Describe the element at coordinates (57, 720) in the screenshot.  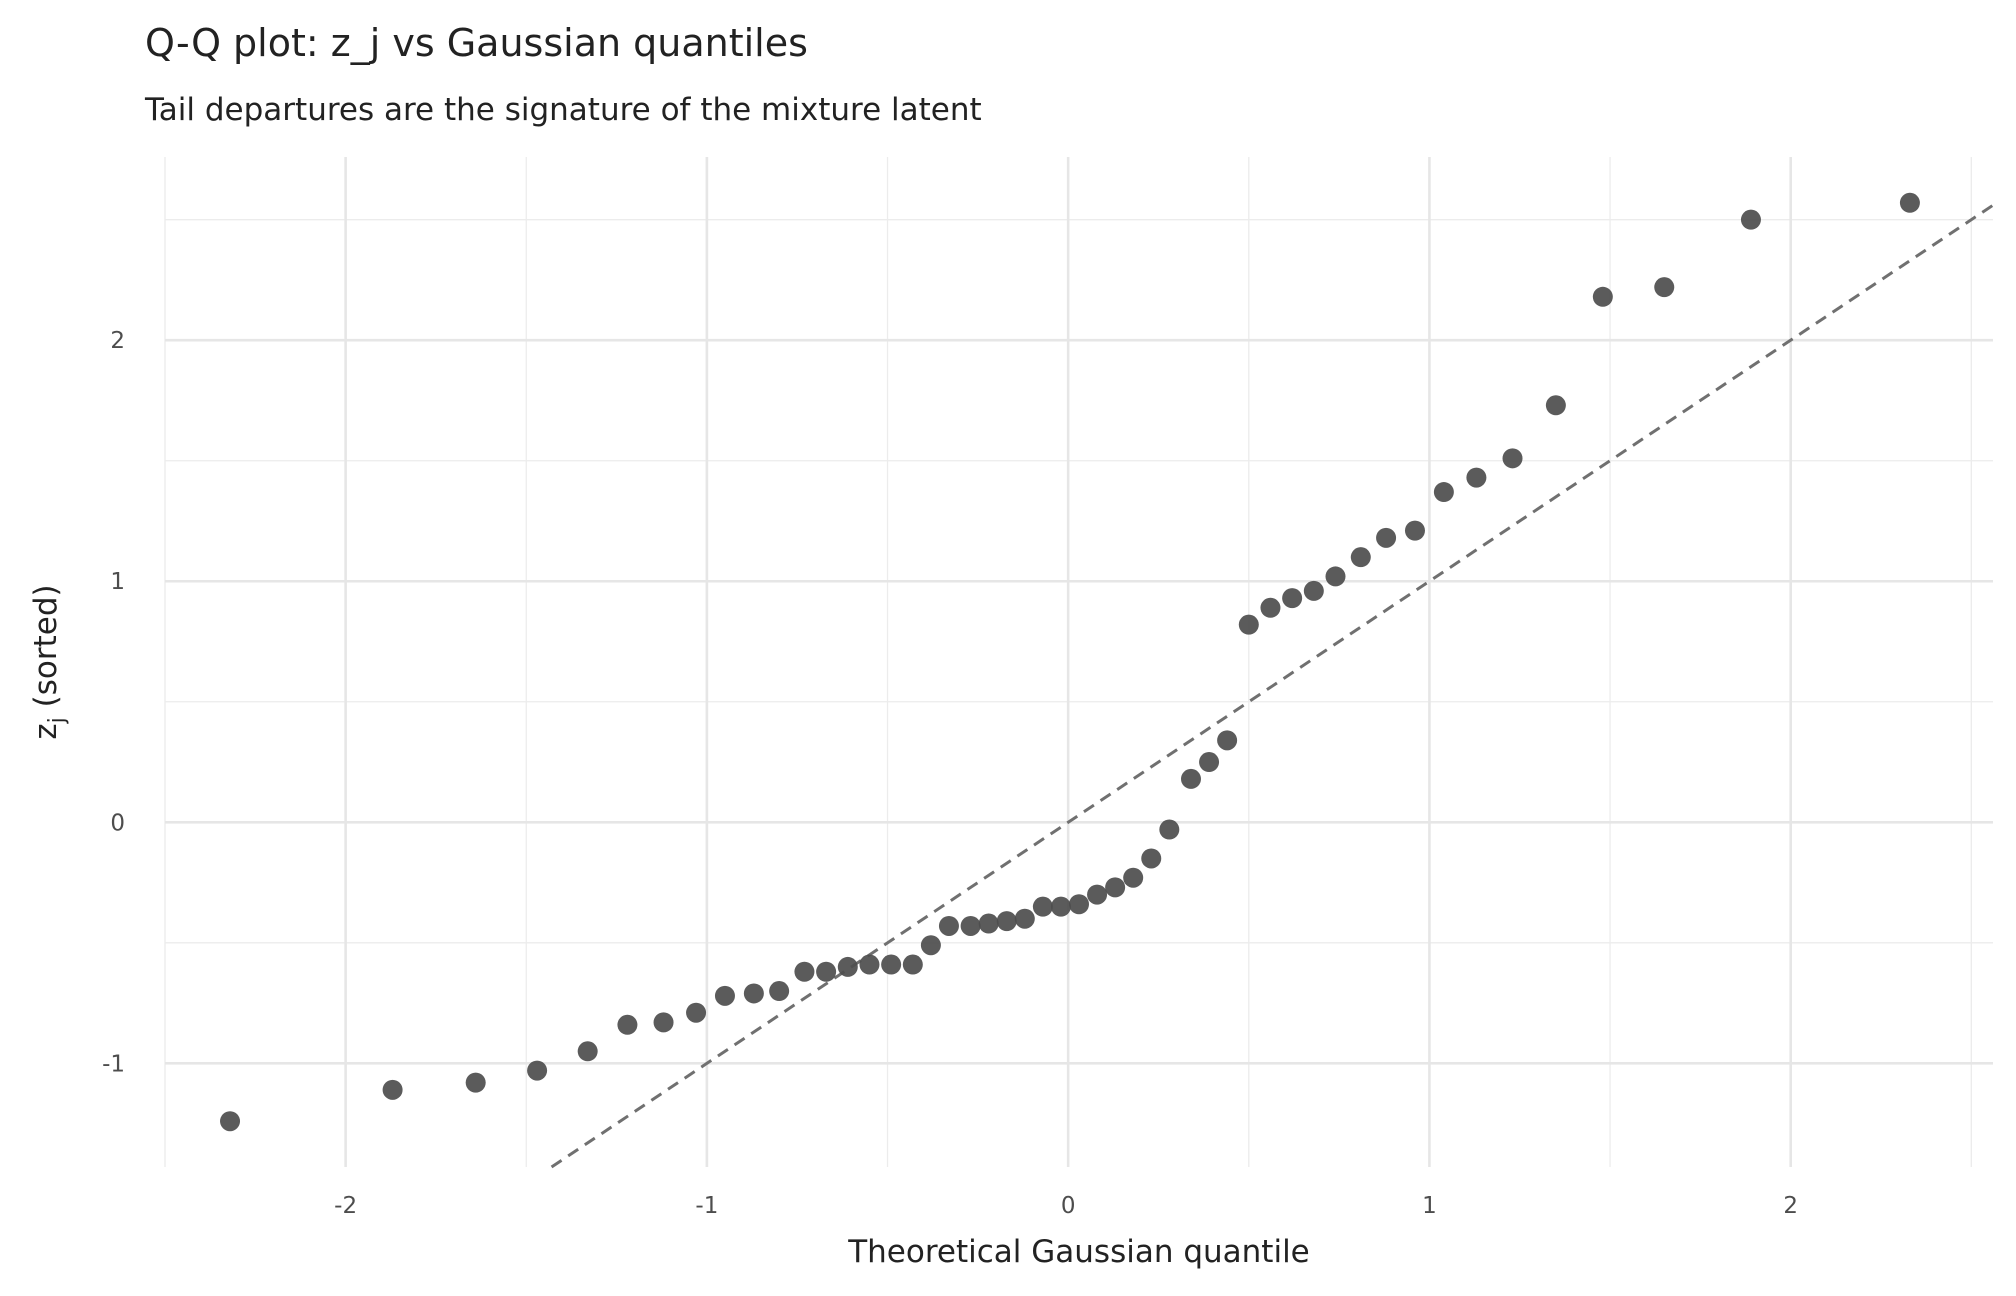
I see `y-label-subscript: j` at that location.